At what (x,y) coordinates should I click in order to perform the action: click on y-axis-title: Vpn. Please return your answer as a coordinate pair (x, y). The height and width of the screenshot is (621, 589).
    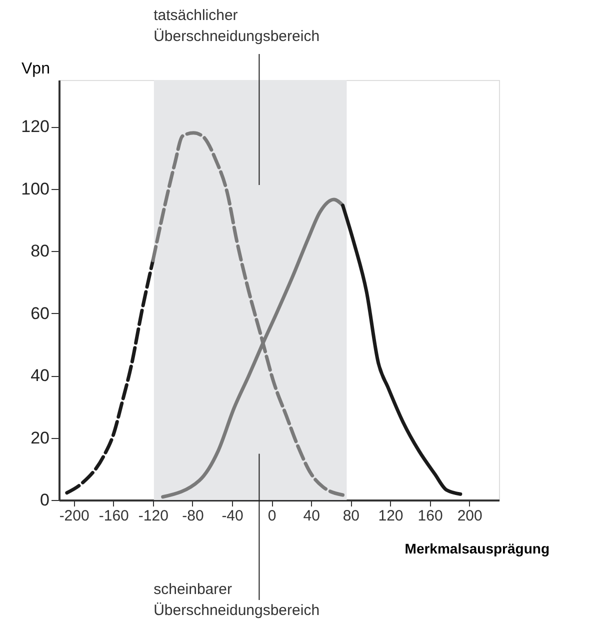
    Looking at the image, I should click on (36, 69).